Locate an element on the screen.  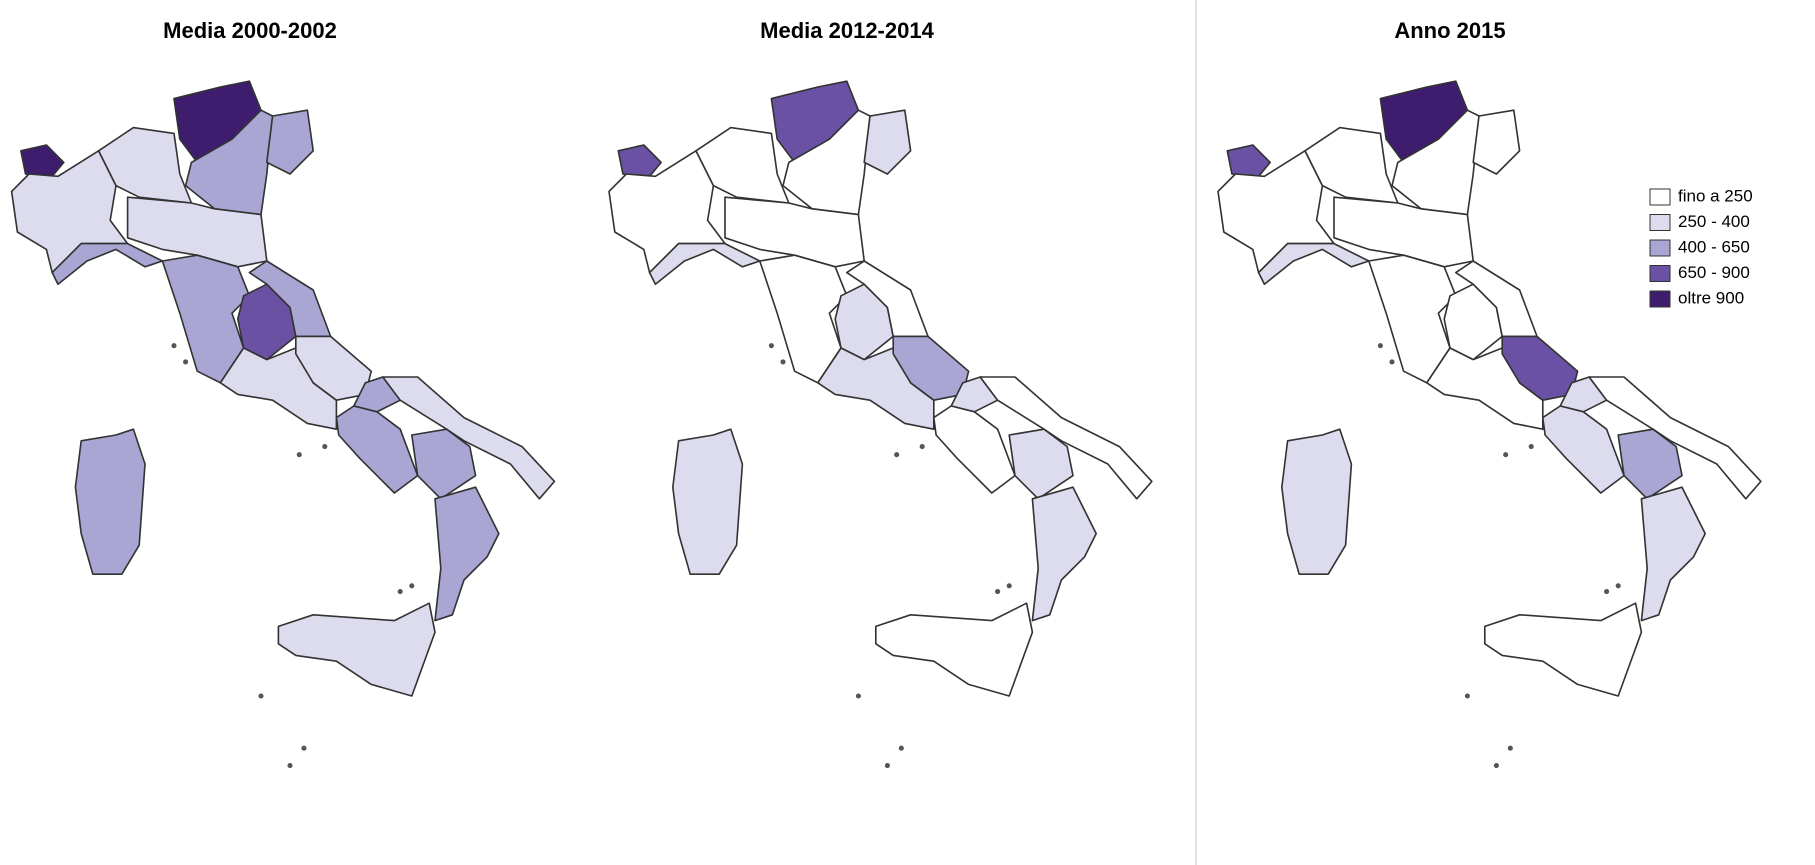
map-title: Media 2012-2014 is located at coordinates (847, 30).